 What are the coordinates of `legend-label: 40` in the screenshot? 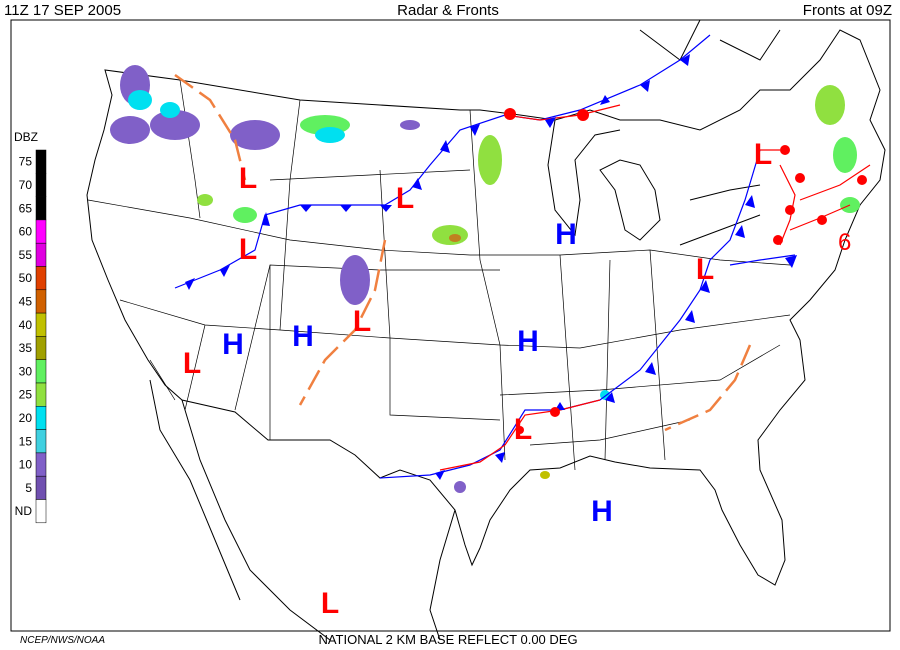 It's located at (26, 325).